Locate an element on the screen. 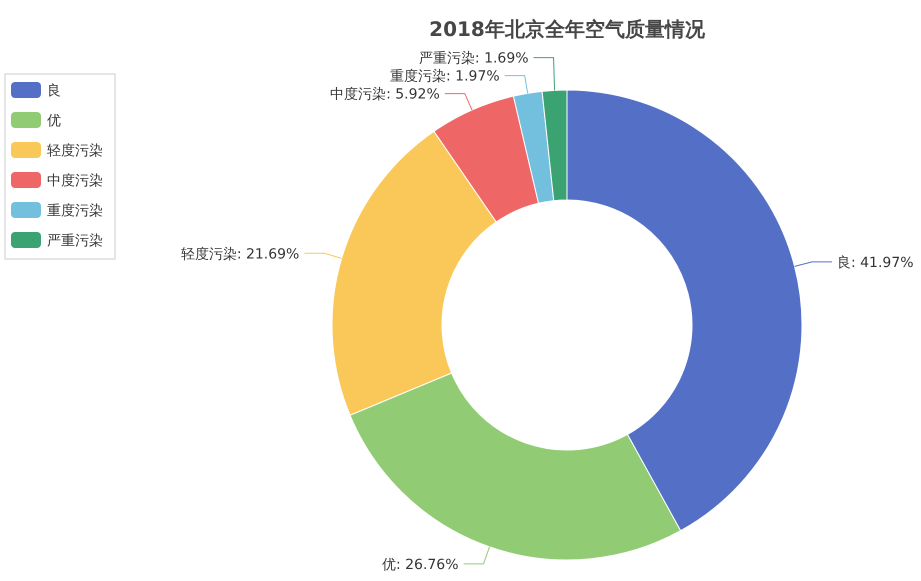  data-label: 轻度污染: 21.69% is located at coordinates (240, 254).